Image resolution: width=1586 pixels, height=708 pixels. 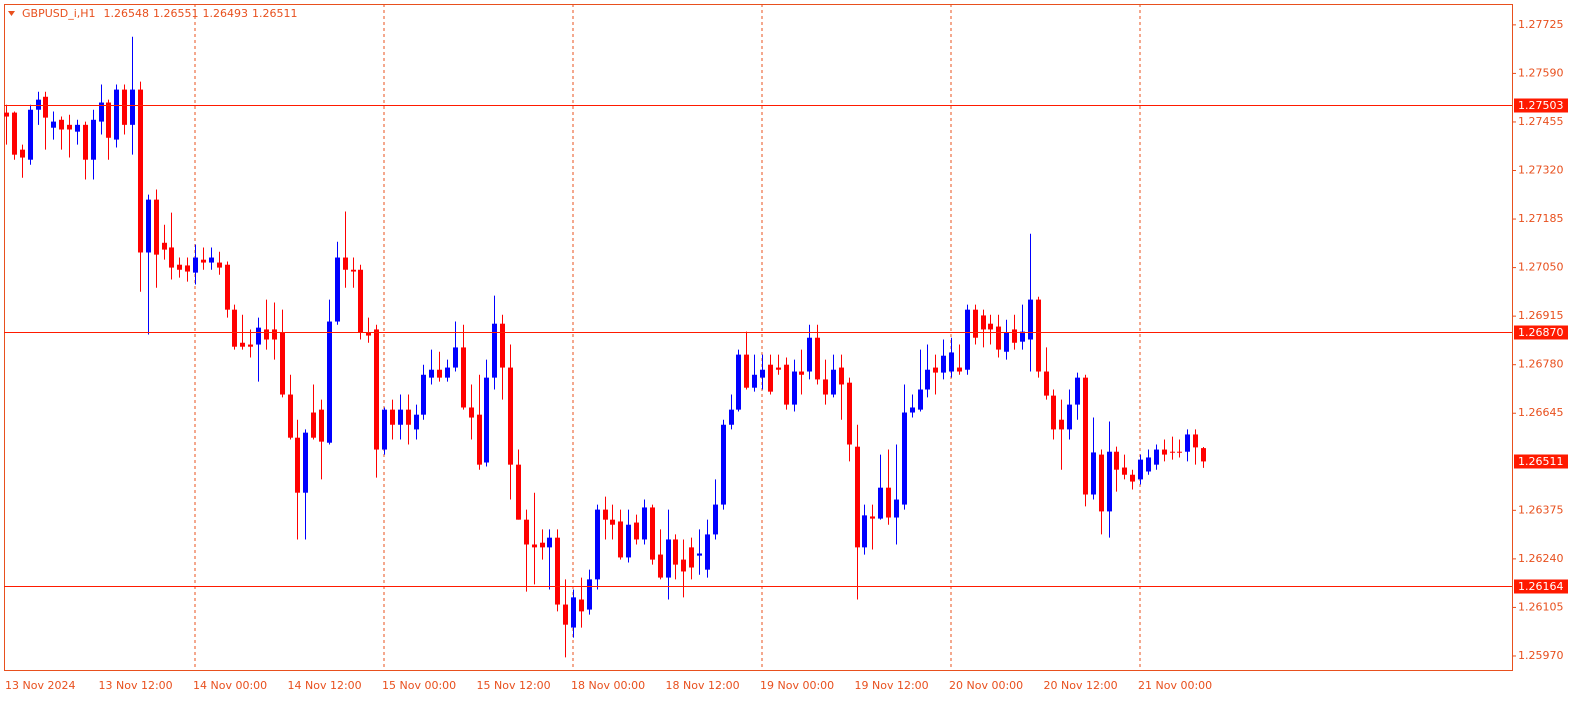 I want to click on x-tick-label: 19 Nov 12:00, so click(x=892, y=685).